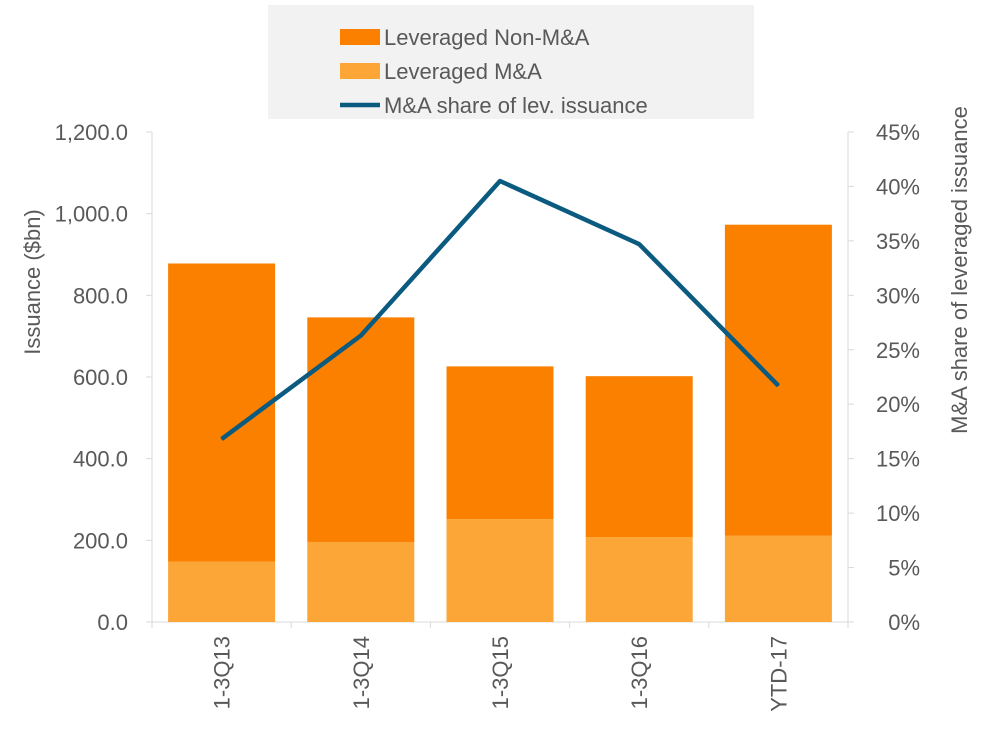  What do you see at coordinates (487, 37) in the screenshot?
I see `legend-label: Leveraged Non-M&A` at bounding box center [487, 37].